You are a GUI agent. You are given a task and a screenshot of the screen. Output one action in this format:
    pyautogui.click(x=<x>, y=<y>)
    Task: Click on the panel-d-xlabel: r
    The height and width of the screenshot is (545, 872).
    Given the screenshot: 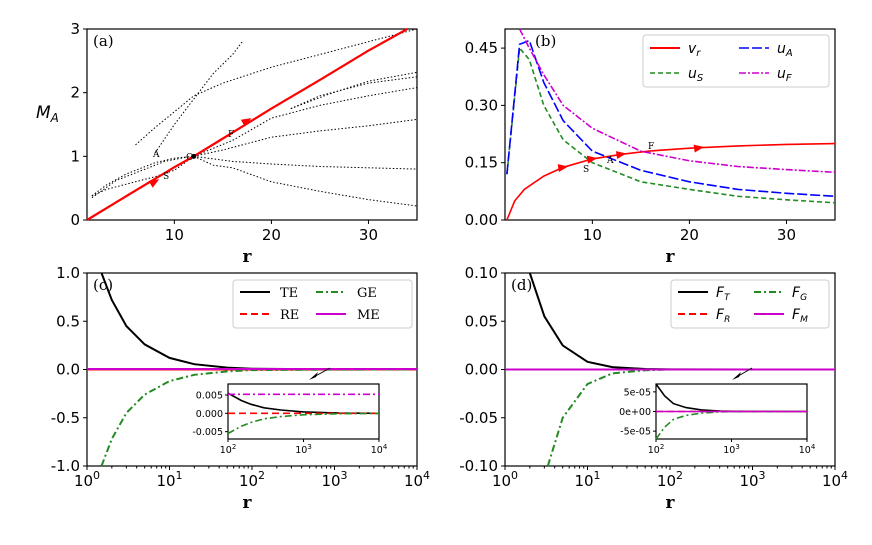 What is the action you would take?
    pyautogui.click(x=671, y=503)
    